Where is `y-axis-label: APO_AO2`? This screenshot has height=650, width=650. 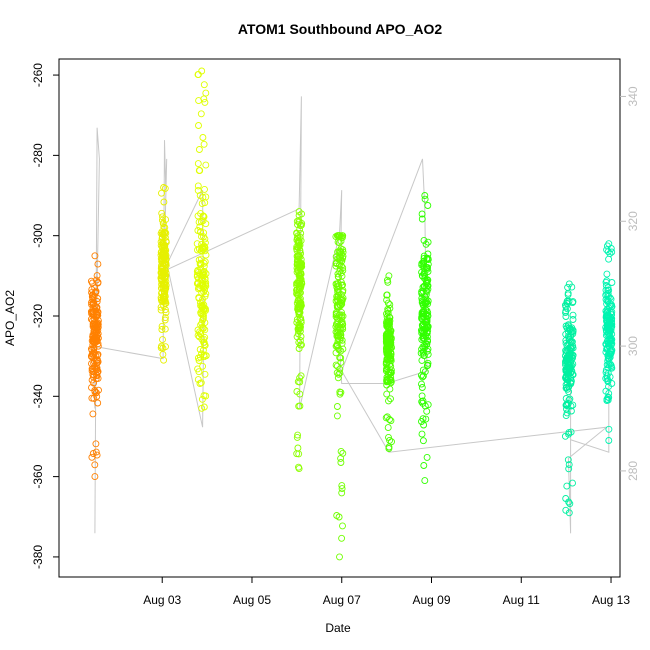
y-axis-label: APO_AO2 is located at coordinates (10, 318).